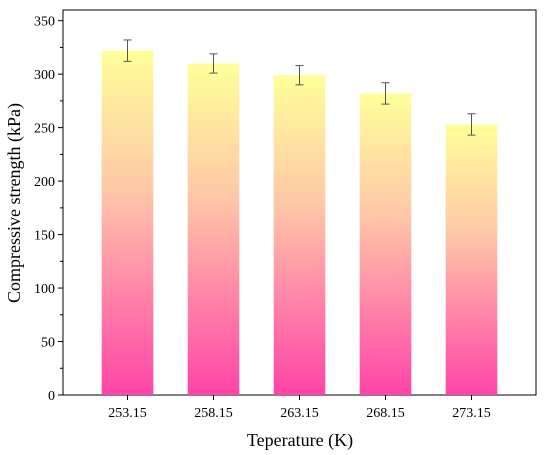 The image size is (550, 455). Describe the element at coordinates (385, 413) in the screenshot. I see `x-tick-label: 268.15` at that location.